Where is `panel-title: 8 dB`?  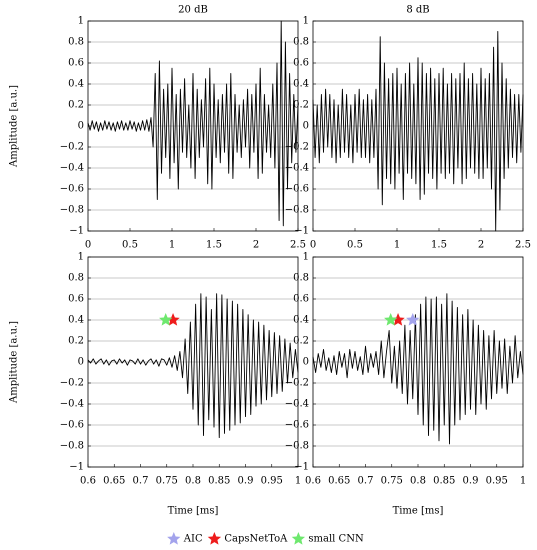 panel-title: 8 dB is located at coordinates (417, 10).